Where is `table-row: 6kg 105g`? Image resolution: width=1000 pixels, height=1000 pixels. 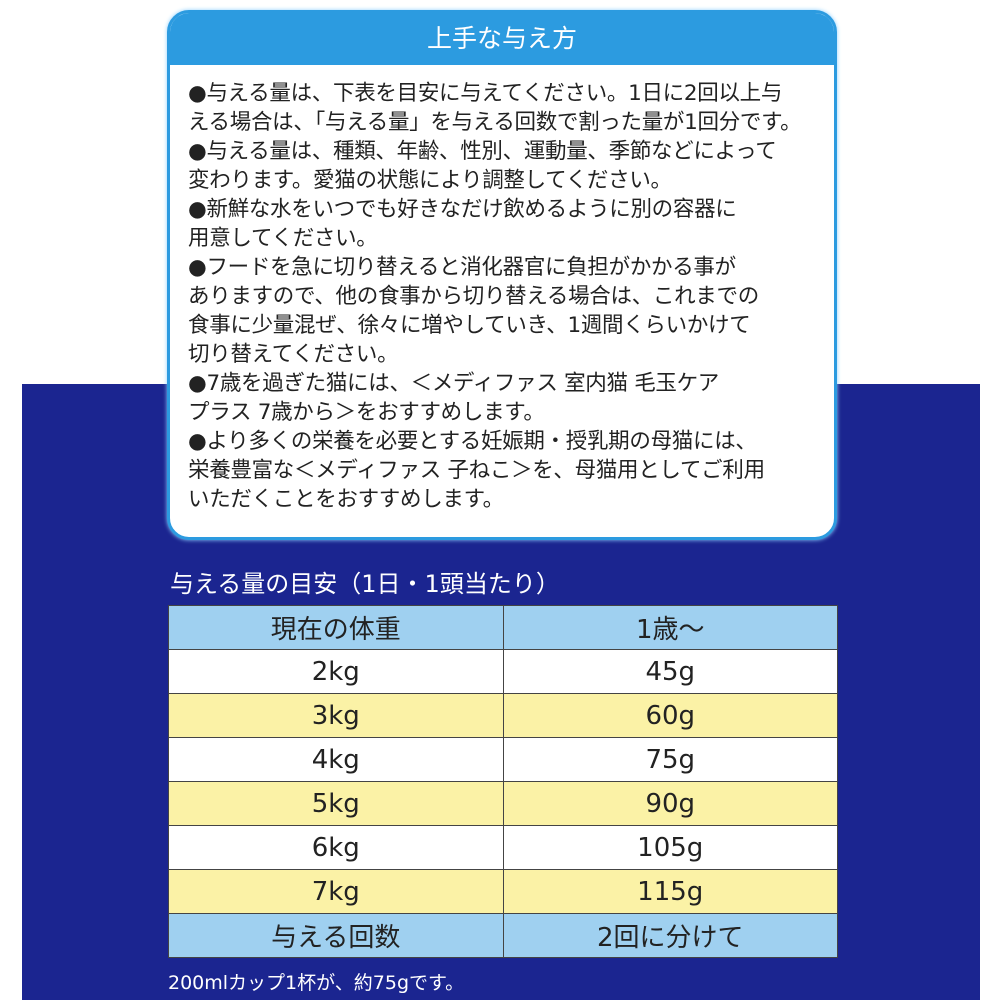
table-row: 6kg 105g is located at coordinates (503, 847).